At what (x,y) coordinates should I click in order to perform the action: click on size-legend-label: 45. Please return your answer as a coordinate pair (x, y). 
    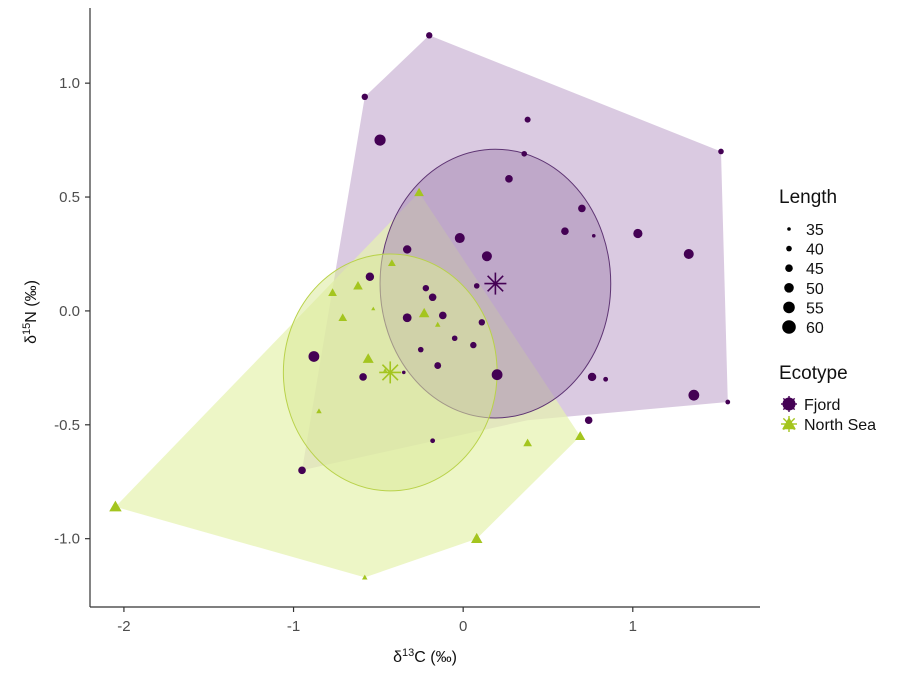
    Looking at the image, I should click on (815, 269).